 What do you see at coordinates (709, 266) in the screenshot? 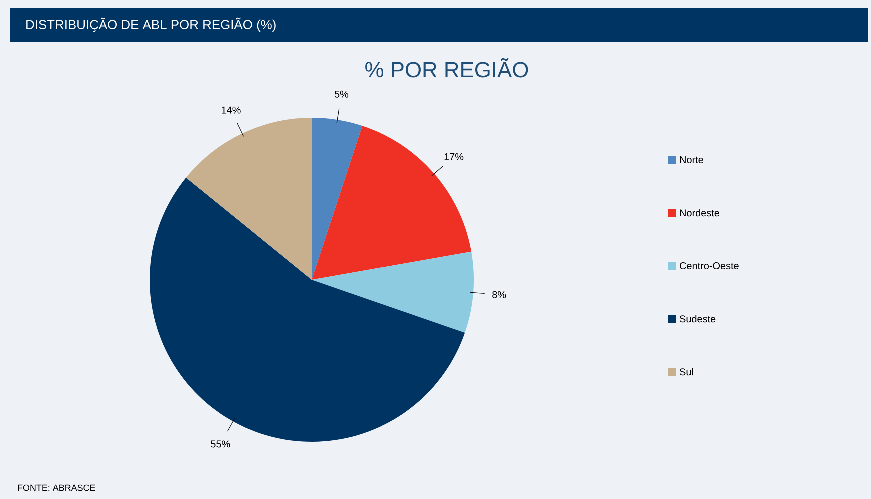
I see `legend-label: Centro-Oeste` at bounding box center [709, 266].